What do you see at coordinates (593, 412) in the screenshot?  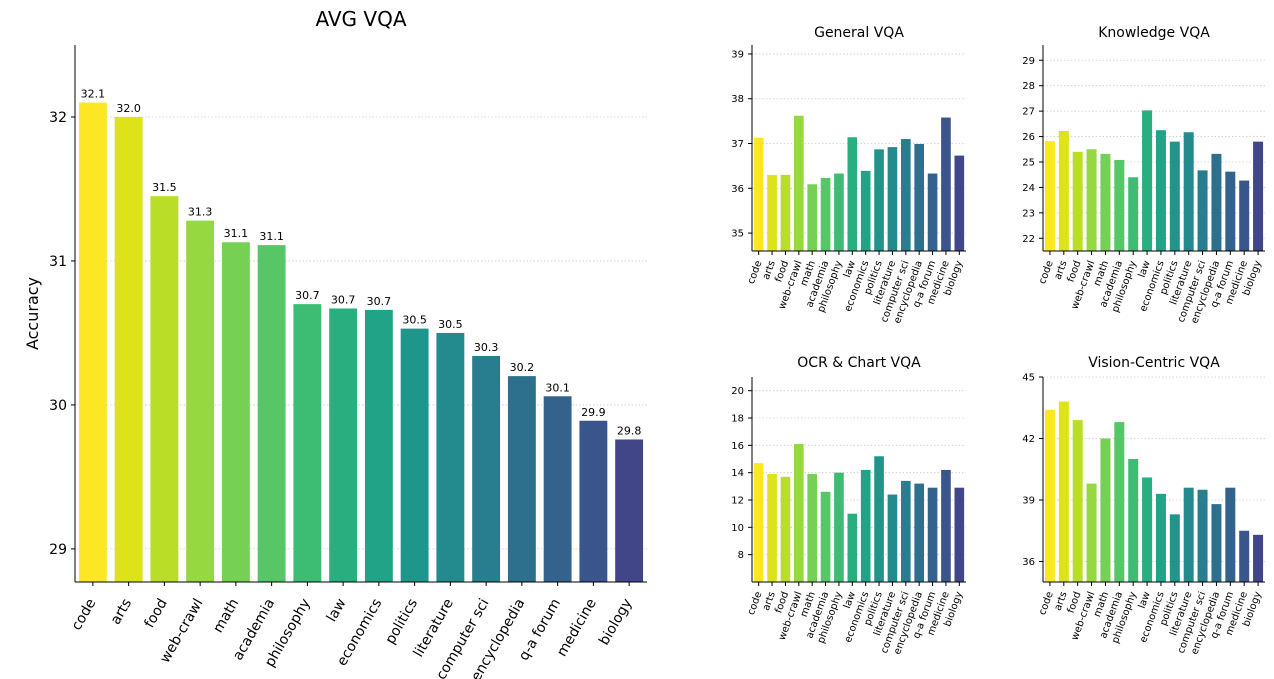 I see `data-label: 29.9` at bounding box center [593, 412].